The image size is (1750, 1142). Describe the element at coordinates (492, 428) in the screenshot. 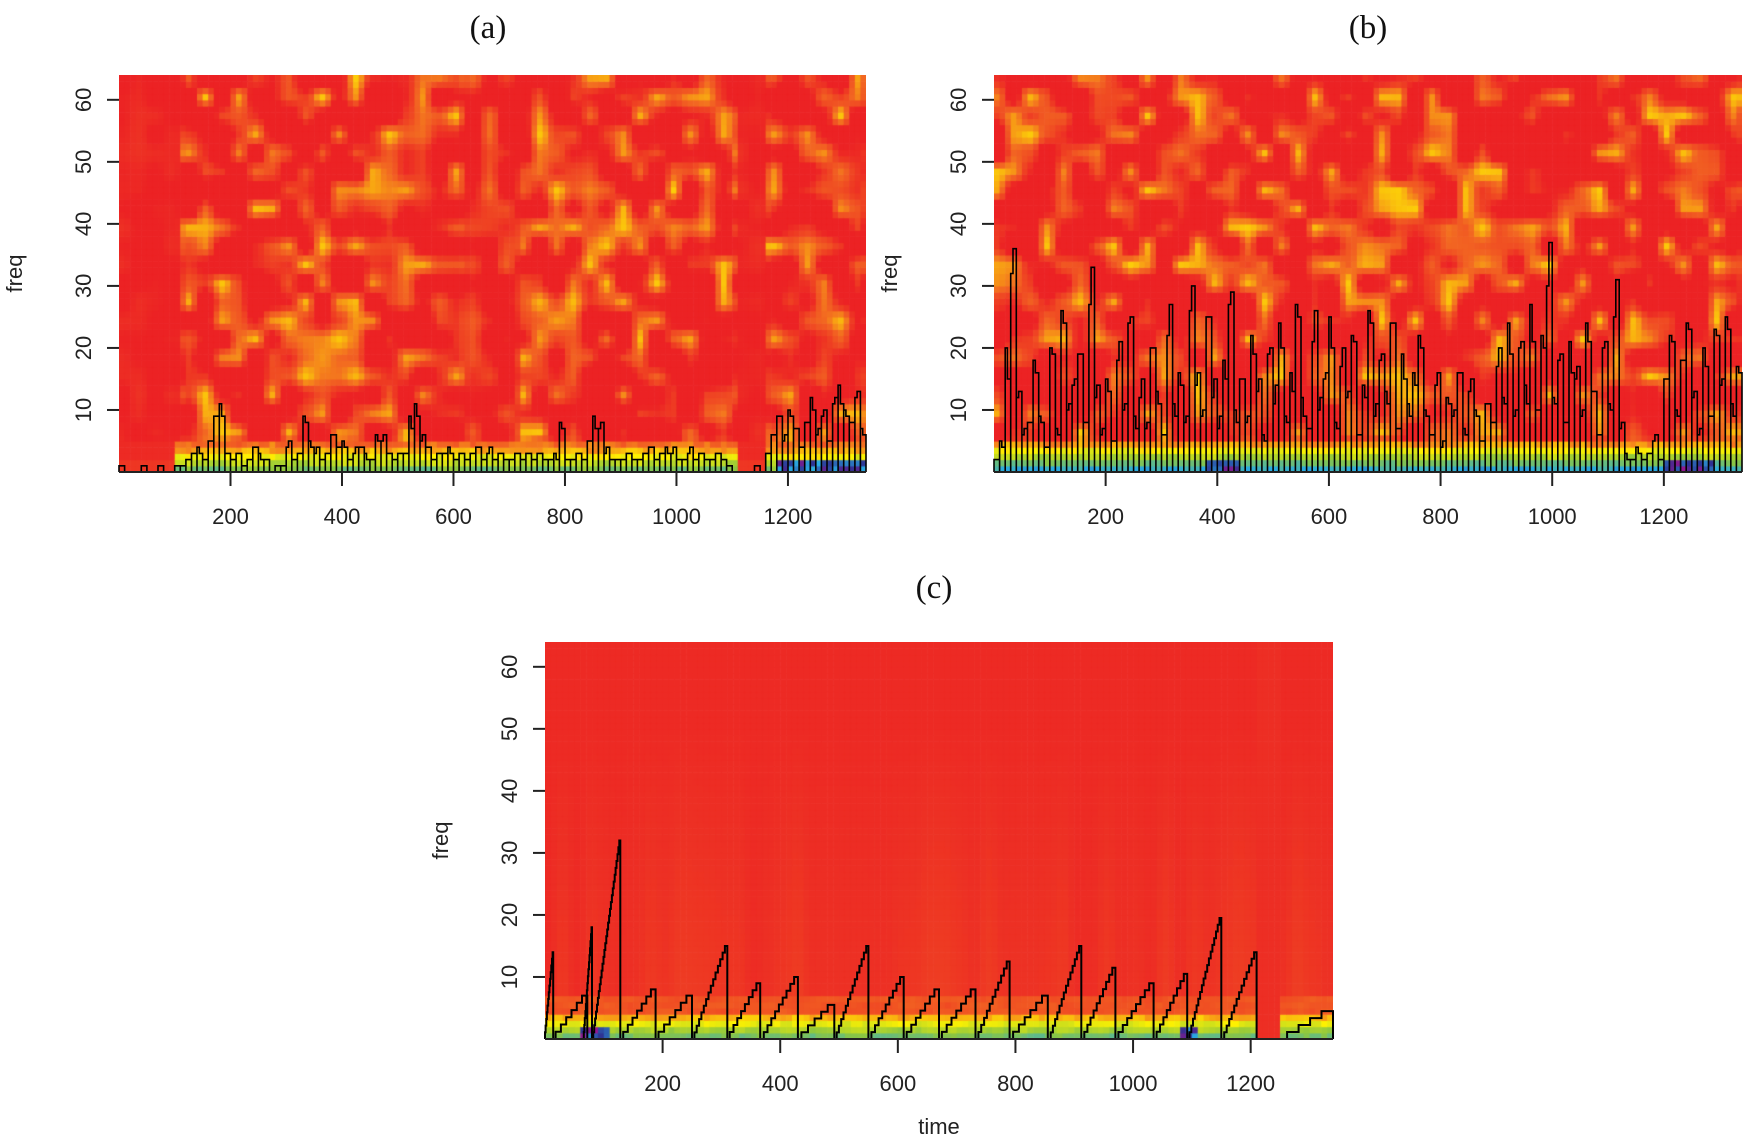

I see `panel-a-frequency-line` at that location.